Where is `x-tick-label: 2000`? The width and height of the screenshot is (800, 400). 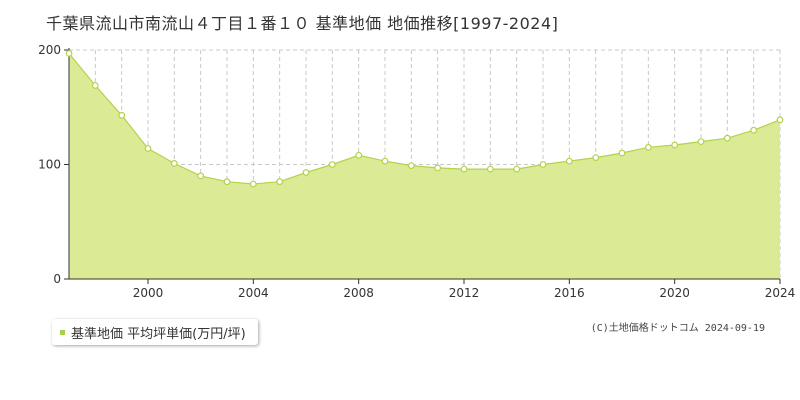 x-tick-label: 2000 is located at coordinates (148, 293).